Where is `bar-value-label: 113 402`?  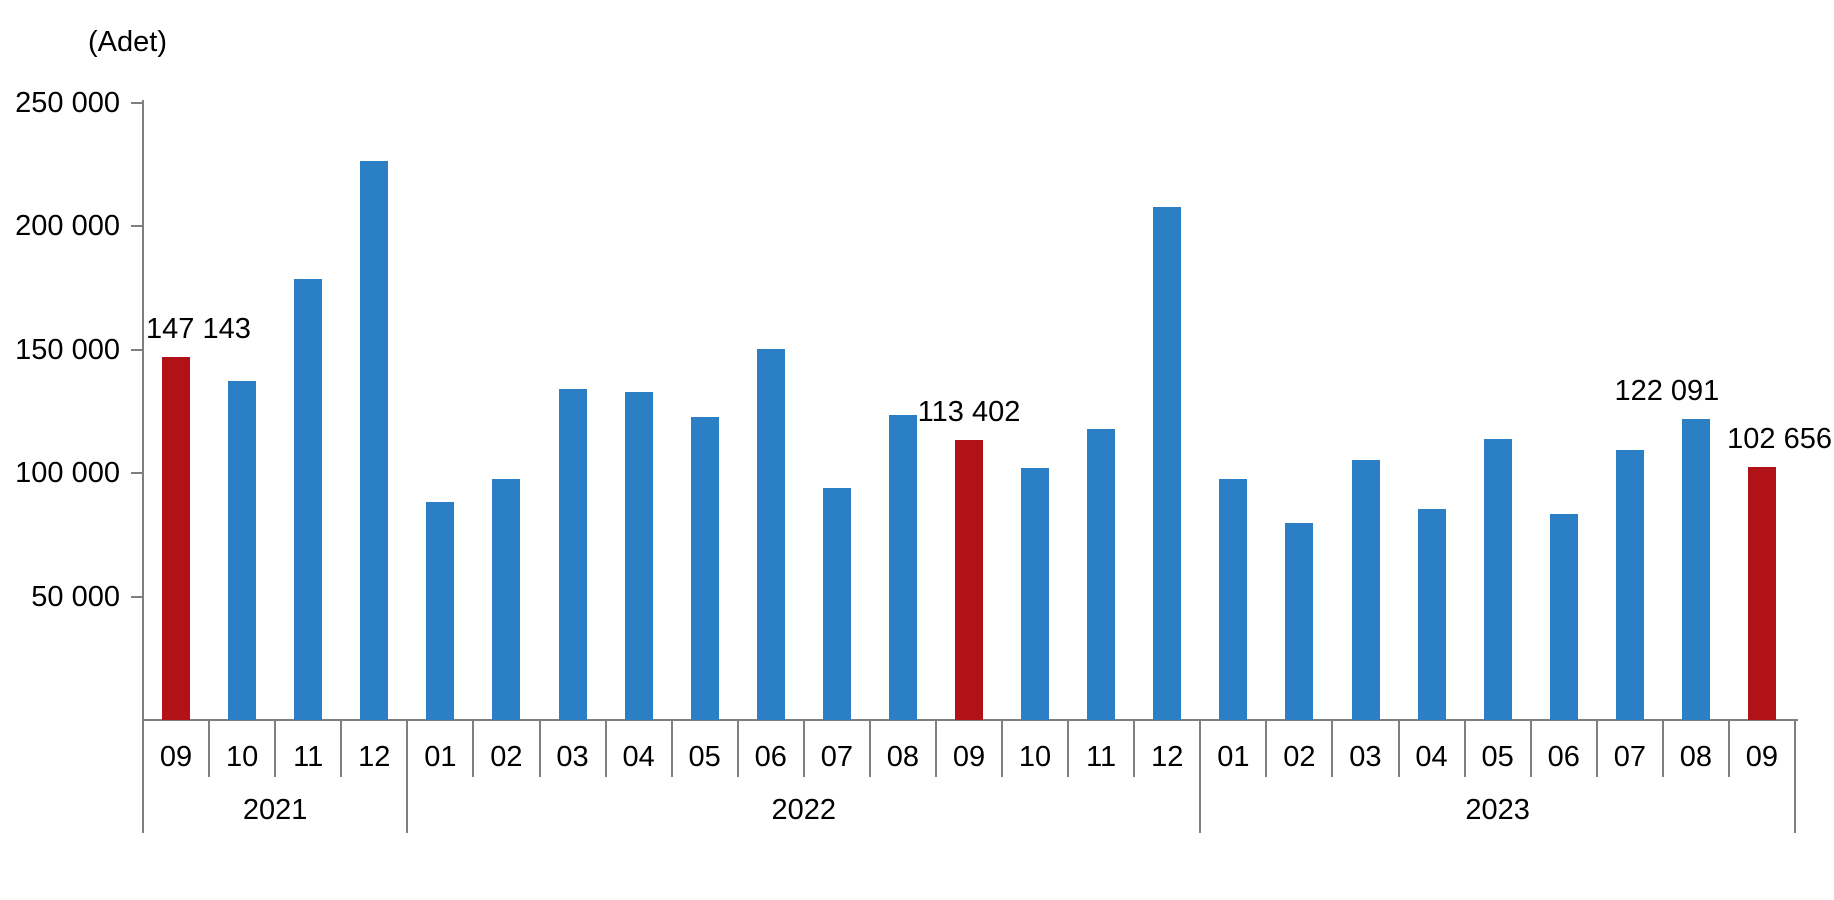 bar-value-label: 113 402 is located at coordinates (969, 412).